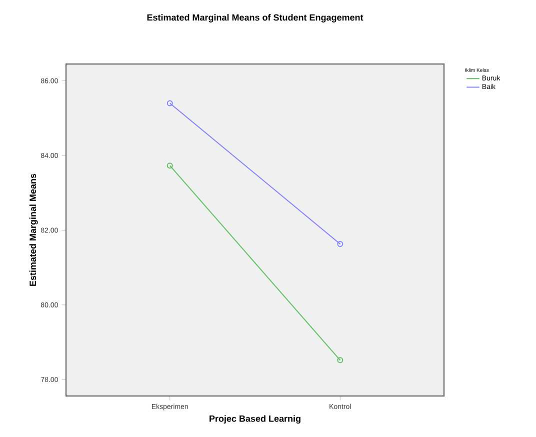 This screenshot has width=536, height=437. I want to click on x-axis-title: Projec Based Learnig, so click(255, 419).